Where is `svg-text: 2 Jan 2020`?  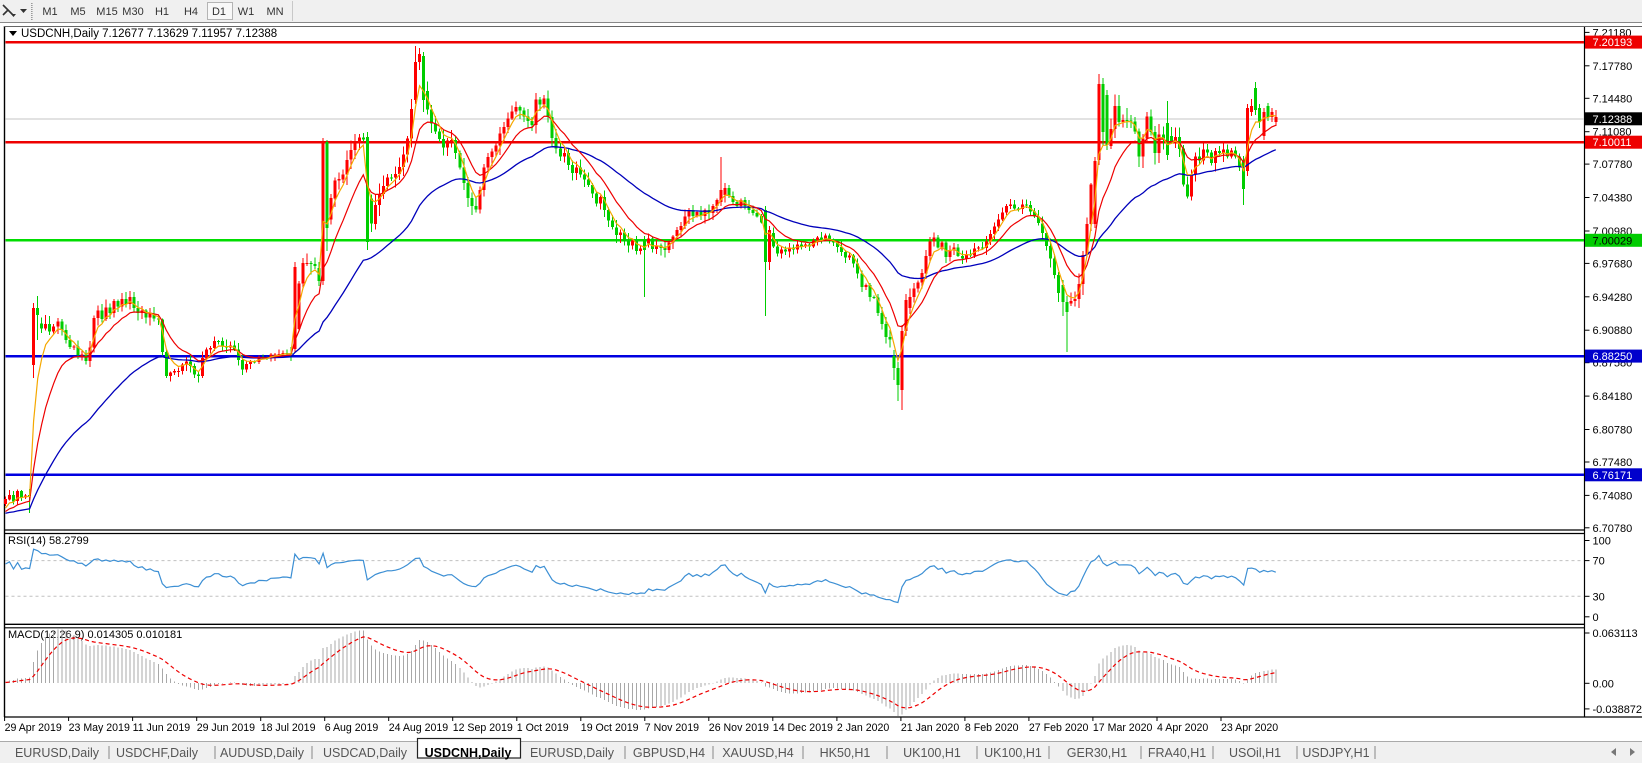
svg-text: 2 Jan 2020 is located at coordinates (863, 728).